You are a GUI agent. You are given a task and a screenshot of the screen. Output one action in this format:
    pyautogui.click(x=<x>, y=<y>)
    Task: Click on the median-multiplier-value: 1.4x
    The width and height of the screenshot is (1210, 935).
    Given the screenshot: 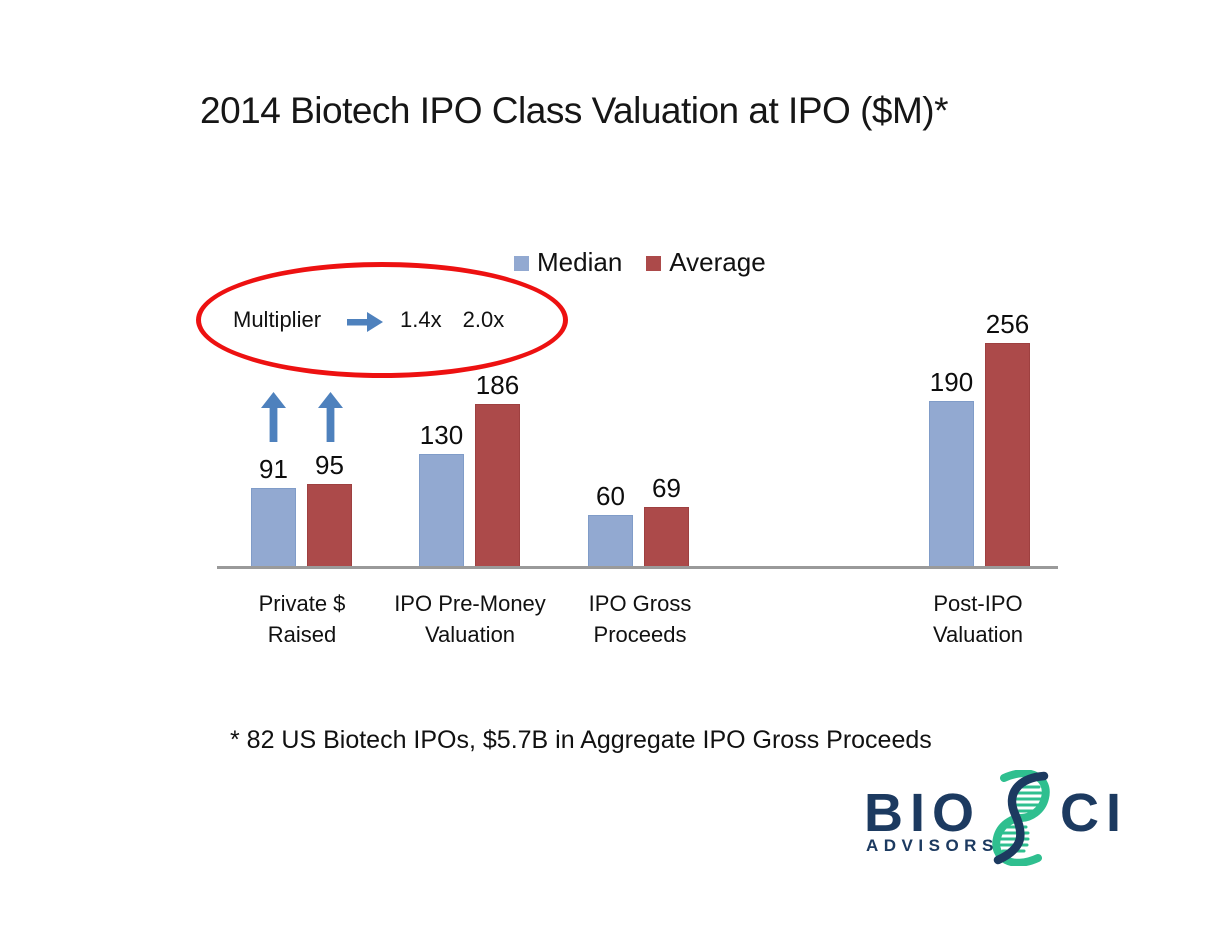 What is the action you would take?
    pyautogui.click(x=421, y=319)
    